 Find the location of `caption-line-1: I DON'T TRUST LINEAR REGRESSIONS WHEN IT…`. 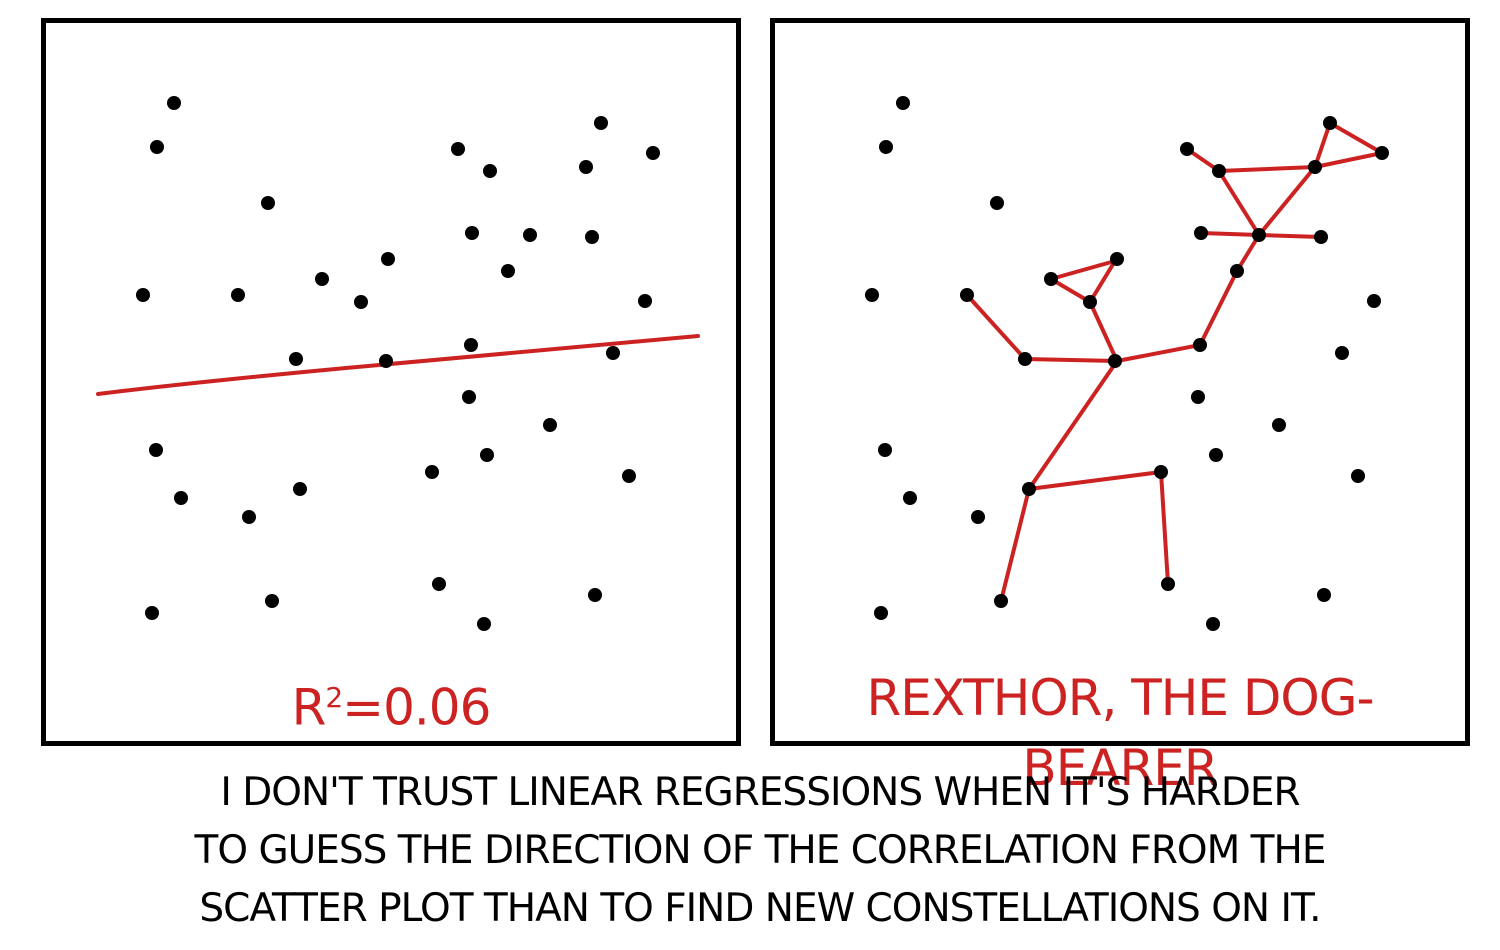

caption-line-1: I DON'T TRUST LINEAR REGRESSIONS WHEN IT… is located at coordinates (760, 792).